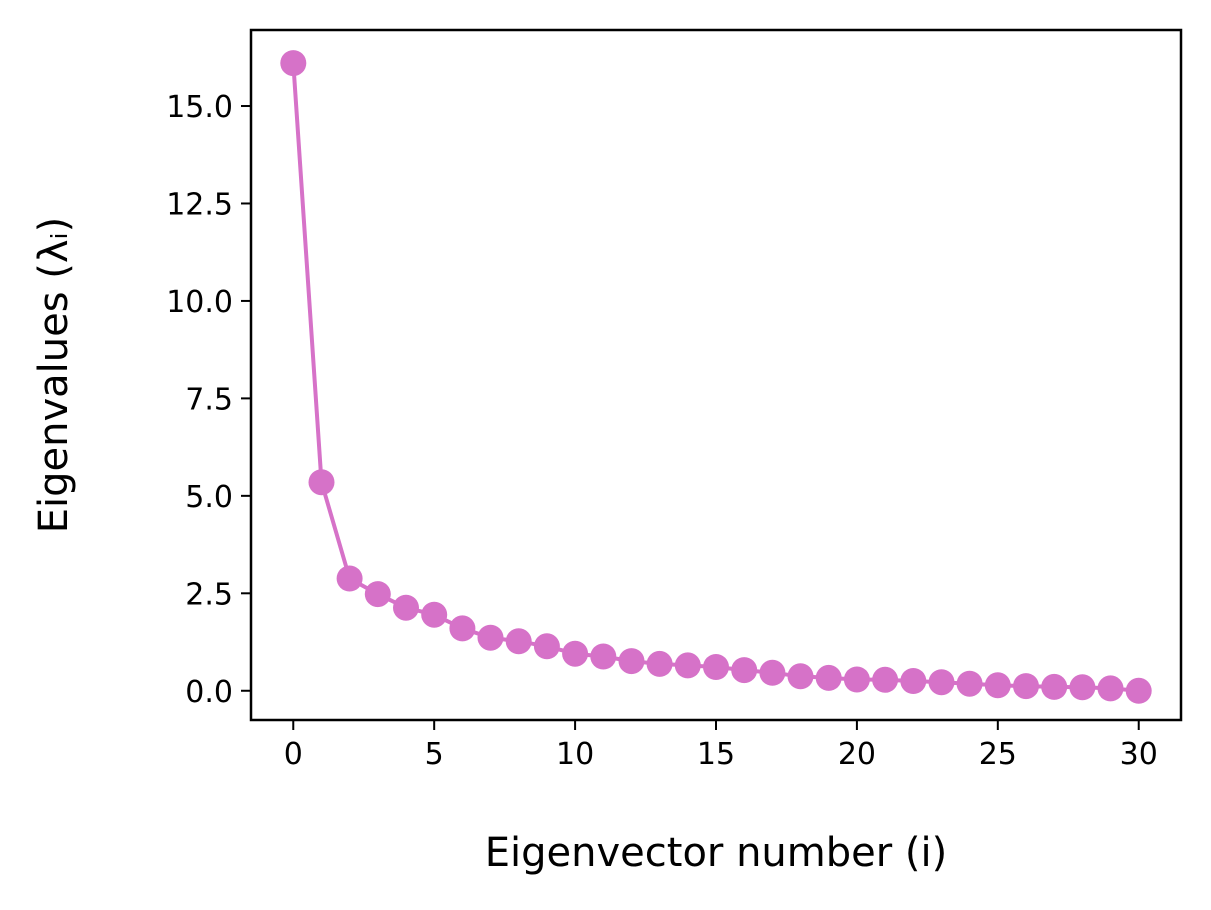 This screenshot has width=1211, height=910. What do you see at coordinates (857, 754) in the screenshot?
I see `x-tick-label: 20` at bounding box center [857, 754].